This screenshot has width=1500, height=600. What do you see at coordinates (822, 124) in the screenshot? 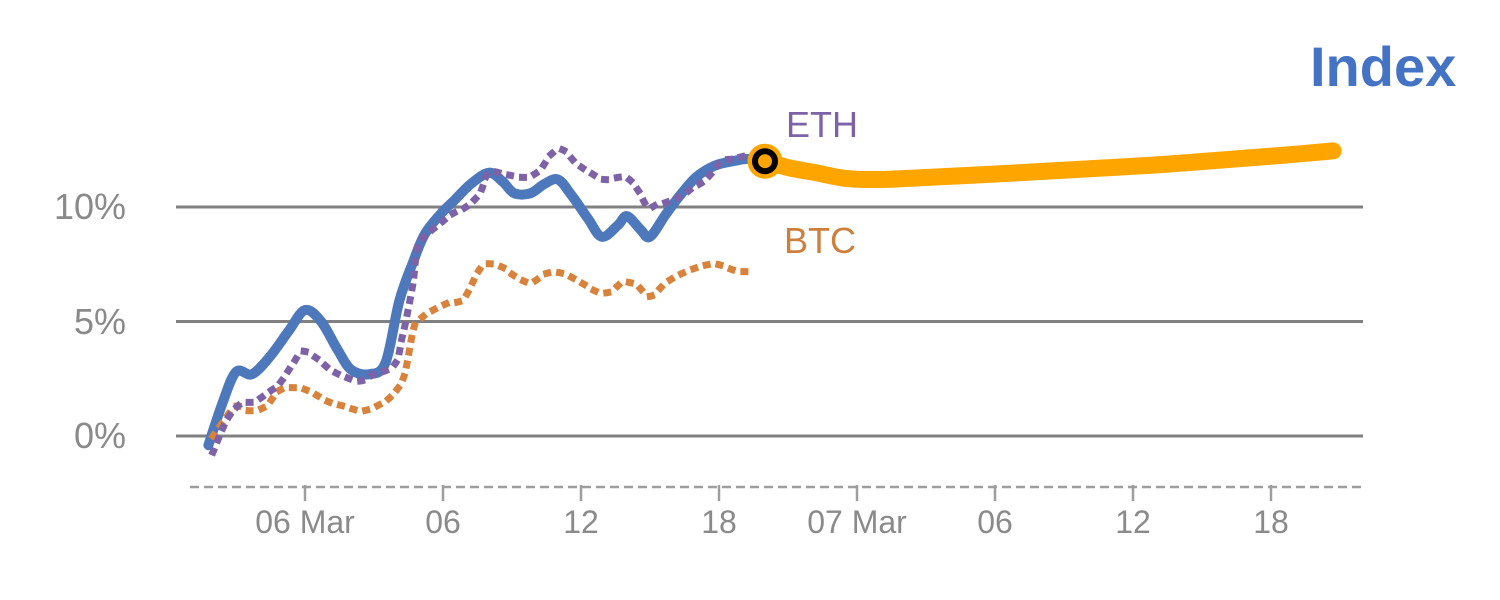
I see `eth-series-label: ETH` at bounding box center [822, 124].